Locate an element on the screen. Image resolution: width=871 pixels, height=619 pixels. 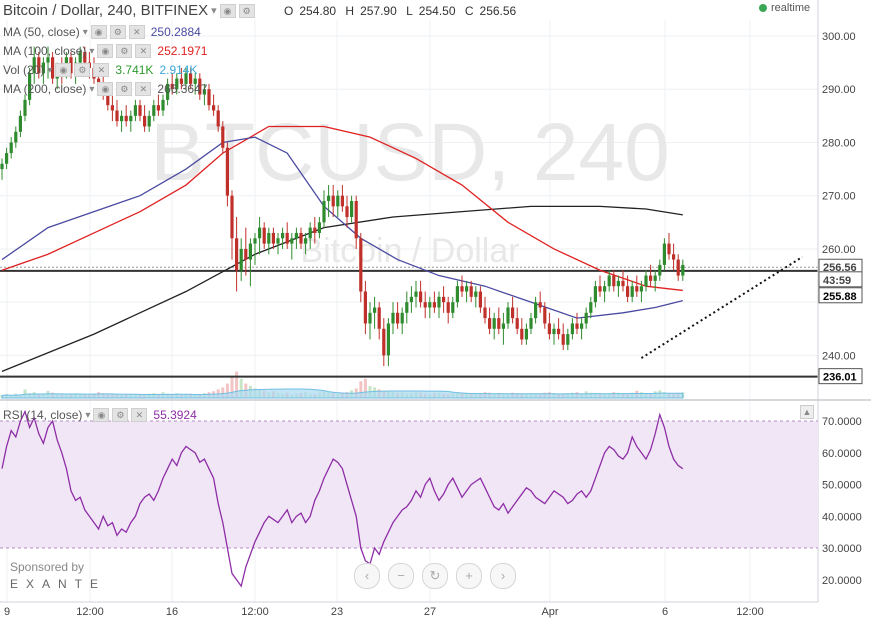
high-value: 257.90 is located at coordinates (378, 11).